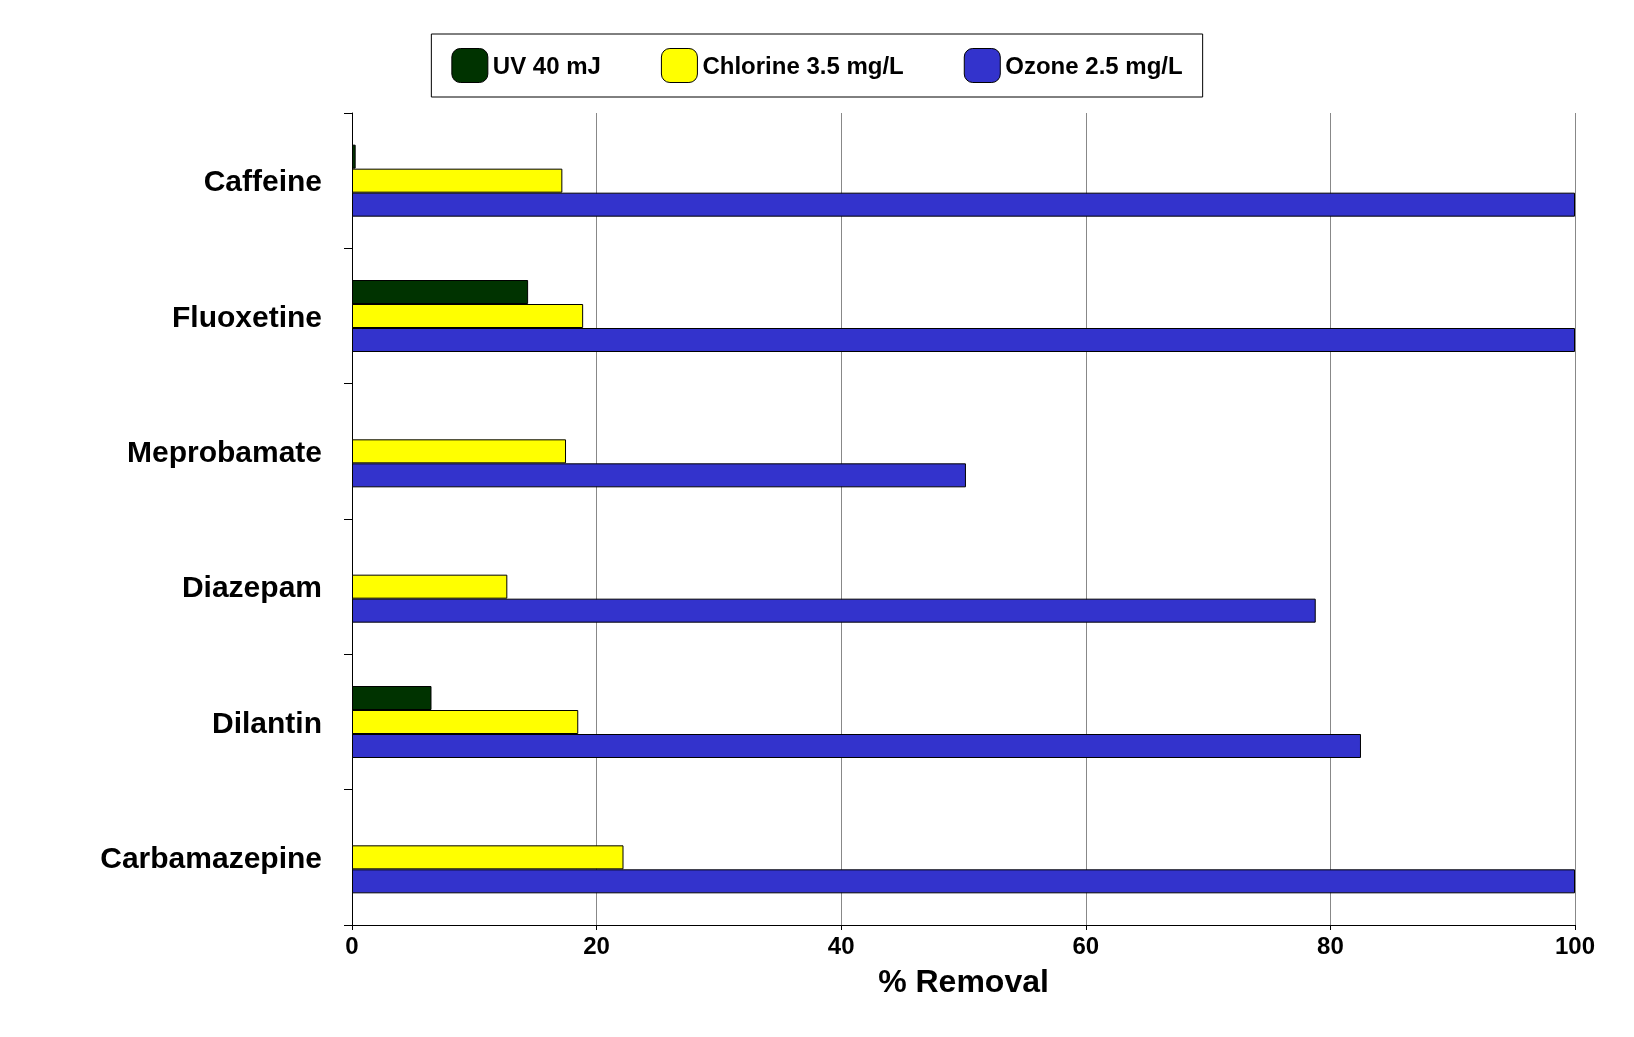 The width and height of the screenshot is (1634, 1037). What do you see at coordinates (1575, 945) in the screenshot?
I see `x-tick-label: 100` at bounding box center [1575, 945].